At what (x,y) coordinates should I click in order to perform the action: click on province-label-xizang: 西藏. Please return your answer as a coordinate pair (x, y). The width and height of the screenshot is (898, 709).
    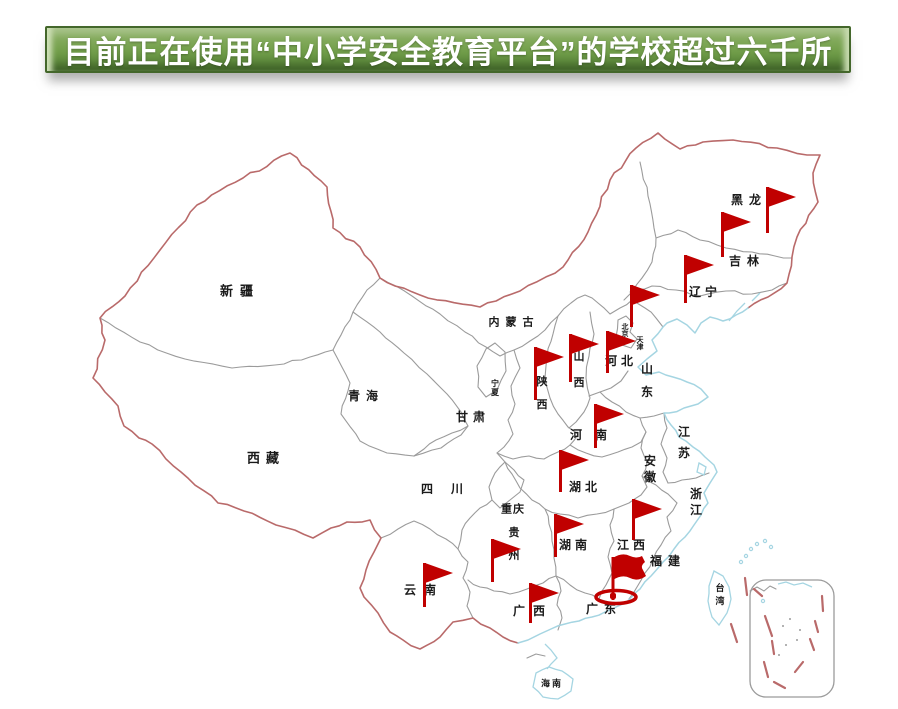
    Looking at the image, I should click on (266, 458).